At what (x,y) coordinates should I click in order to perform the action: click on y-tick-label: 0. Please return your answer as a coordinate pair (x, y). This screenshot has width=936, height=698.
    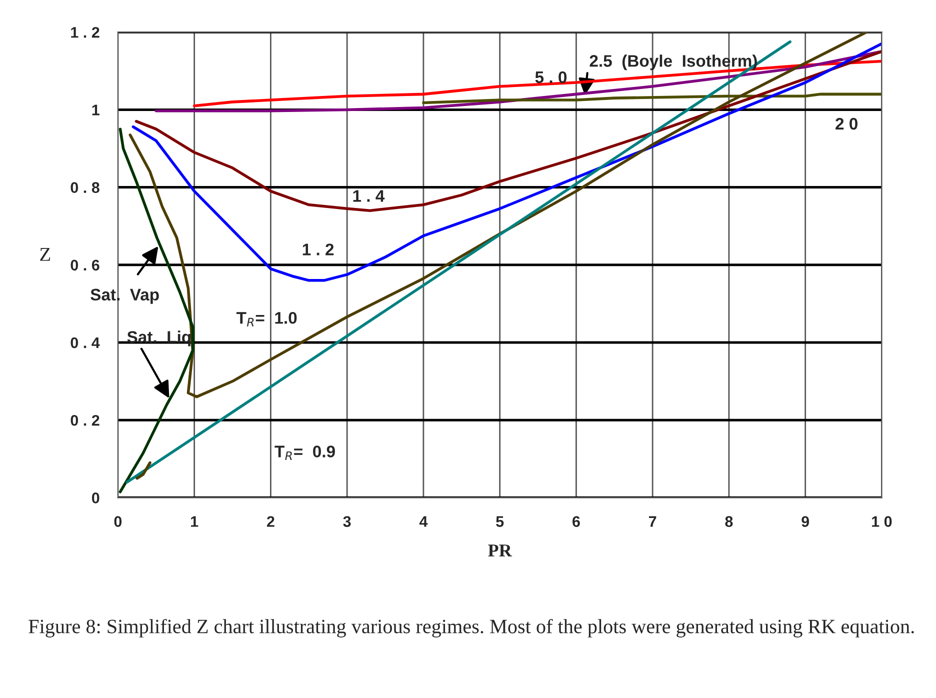
    Looking at the image, I should click on (96, 498).